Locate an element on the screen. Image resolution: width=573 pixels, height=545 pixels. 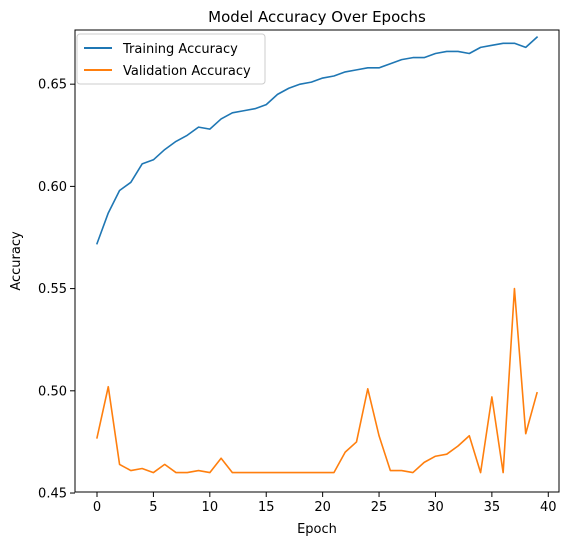
y-tick-label: 0.60 is located at coordinates (52, 187).